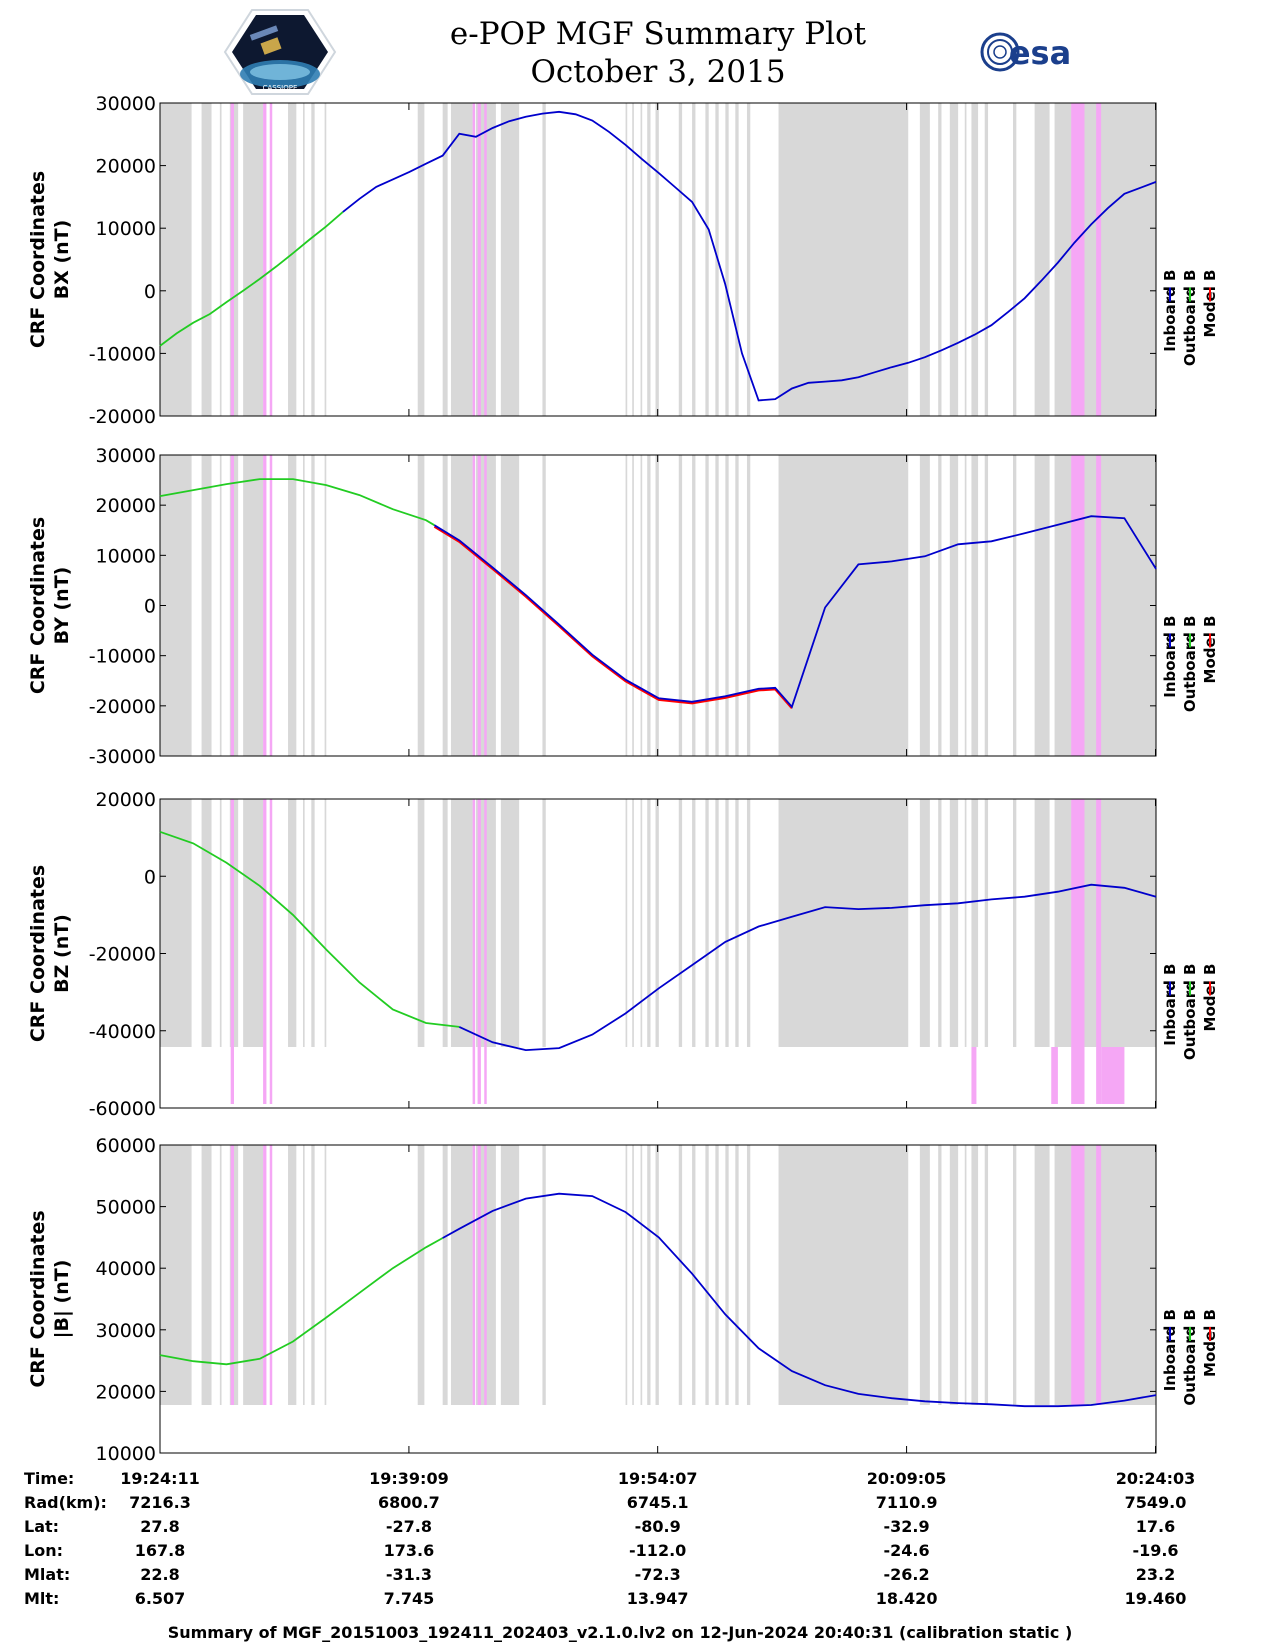  What do you see at coordinates (159, 1526) in the screenshot?
I see `time-table-cell: 27.8` at bounding box center [159, 1526].